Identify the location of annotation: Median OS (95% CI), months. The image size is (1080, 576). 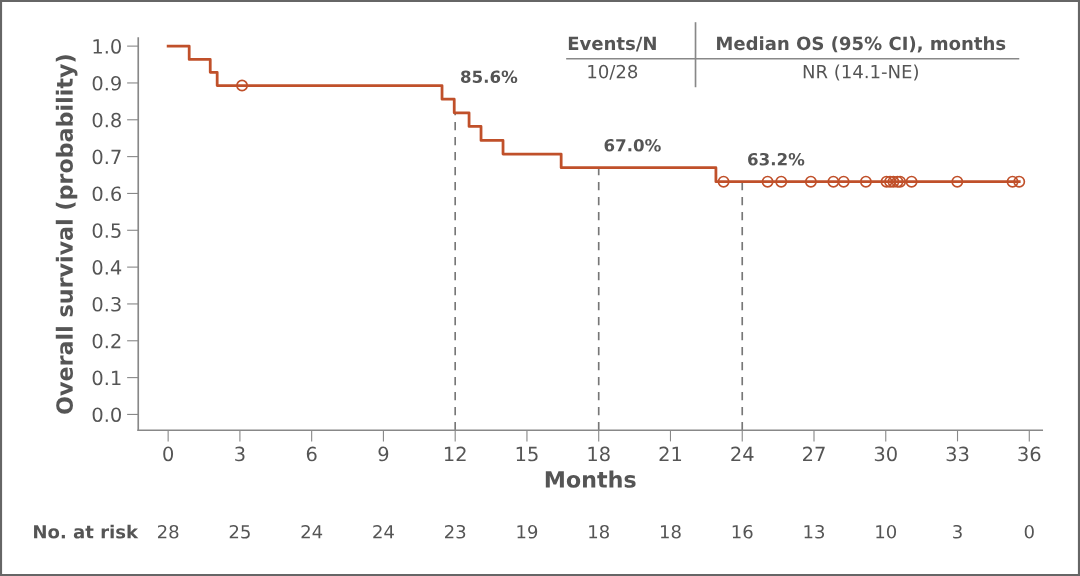
(861, 44).